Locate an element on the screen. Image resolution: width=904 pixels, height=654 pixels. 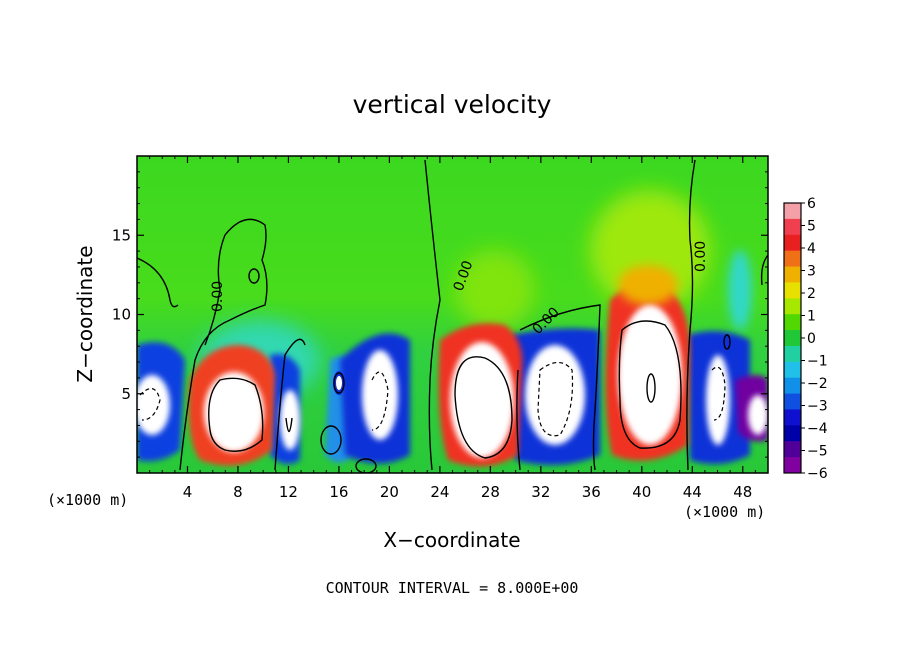
negative-contours is located at coordinates (432, 399).